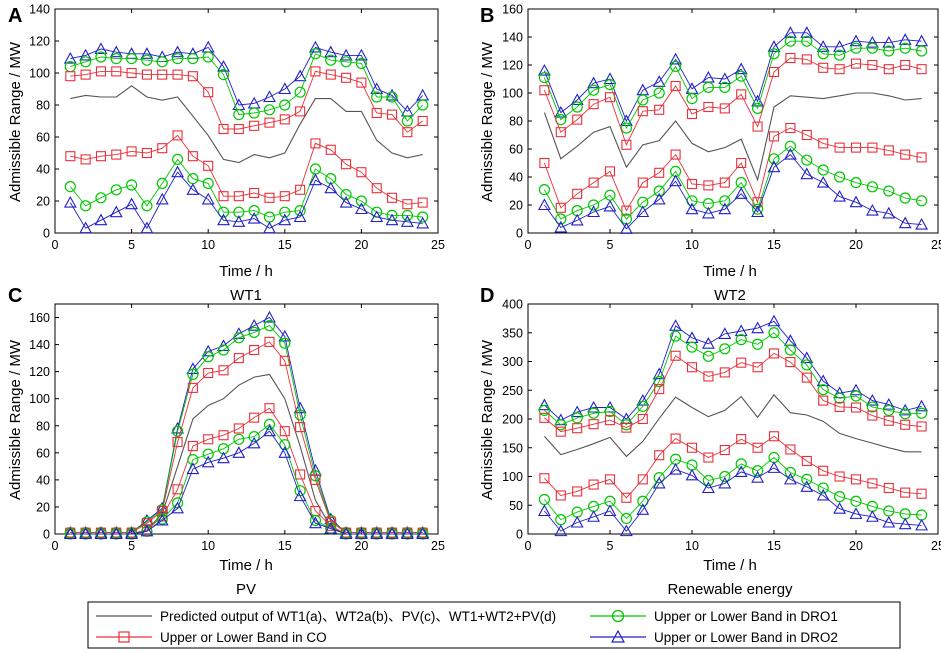 The height and width of the screenshot is (652, 941). Describe the element at coordinates (39, 318) in the screenshot. I see `panel-c-ytick-label: 160` at that location.